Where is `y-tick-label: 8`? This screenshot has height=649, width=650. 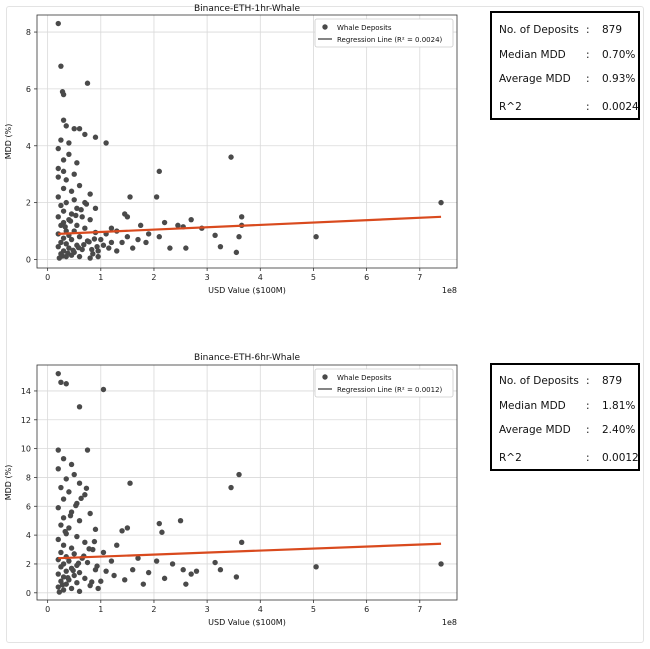 y-tick-label: 8 is located at coordinates (28, 32).